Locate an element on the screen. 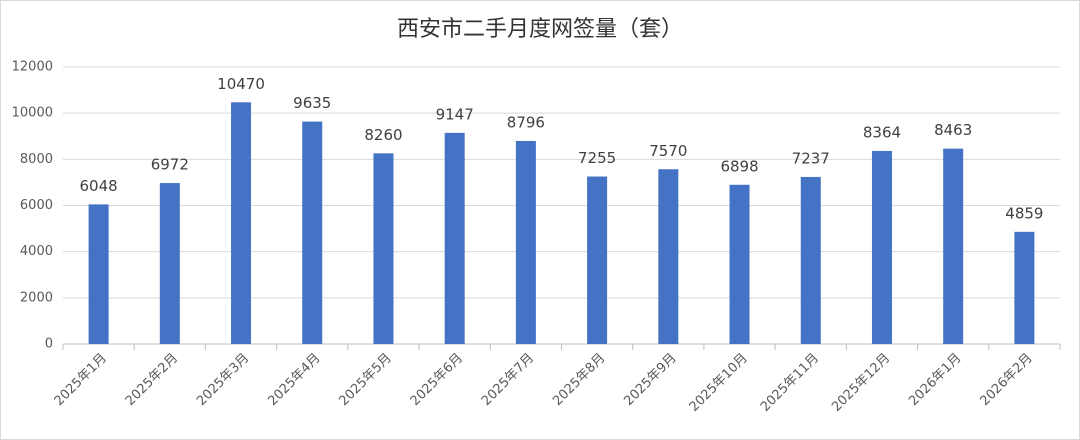 Image resolution: width=1080 pixels, height=440 pixels. value-label: 7237 is located at coordinates (811, 158).